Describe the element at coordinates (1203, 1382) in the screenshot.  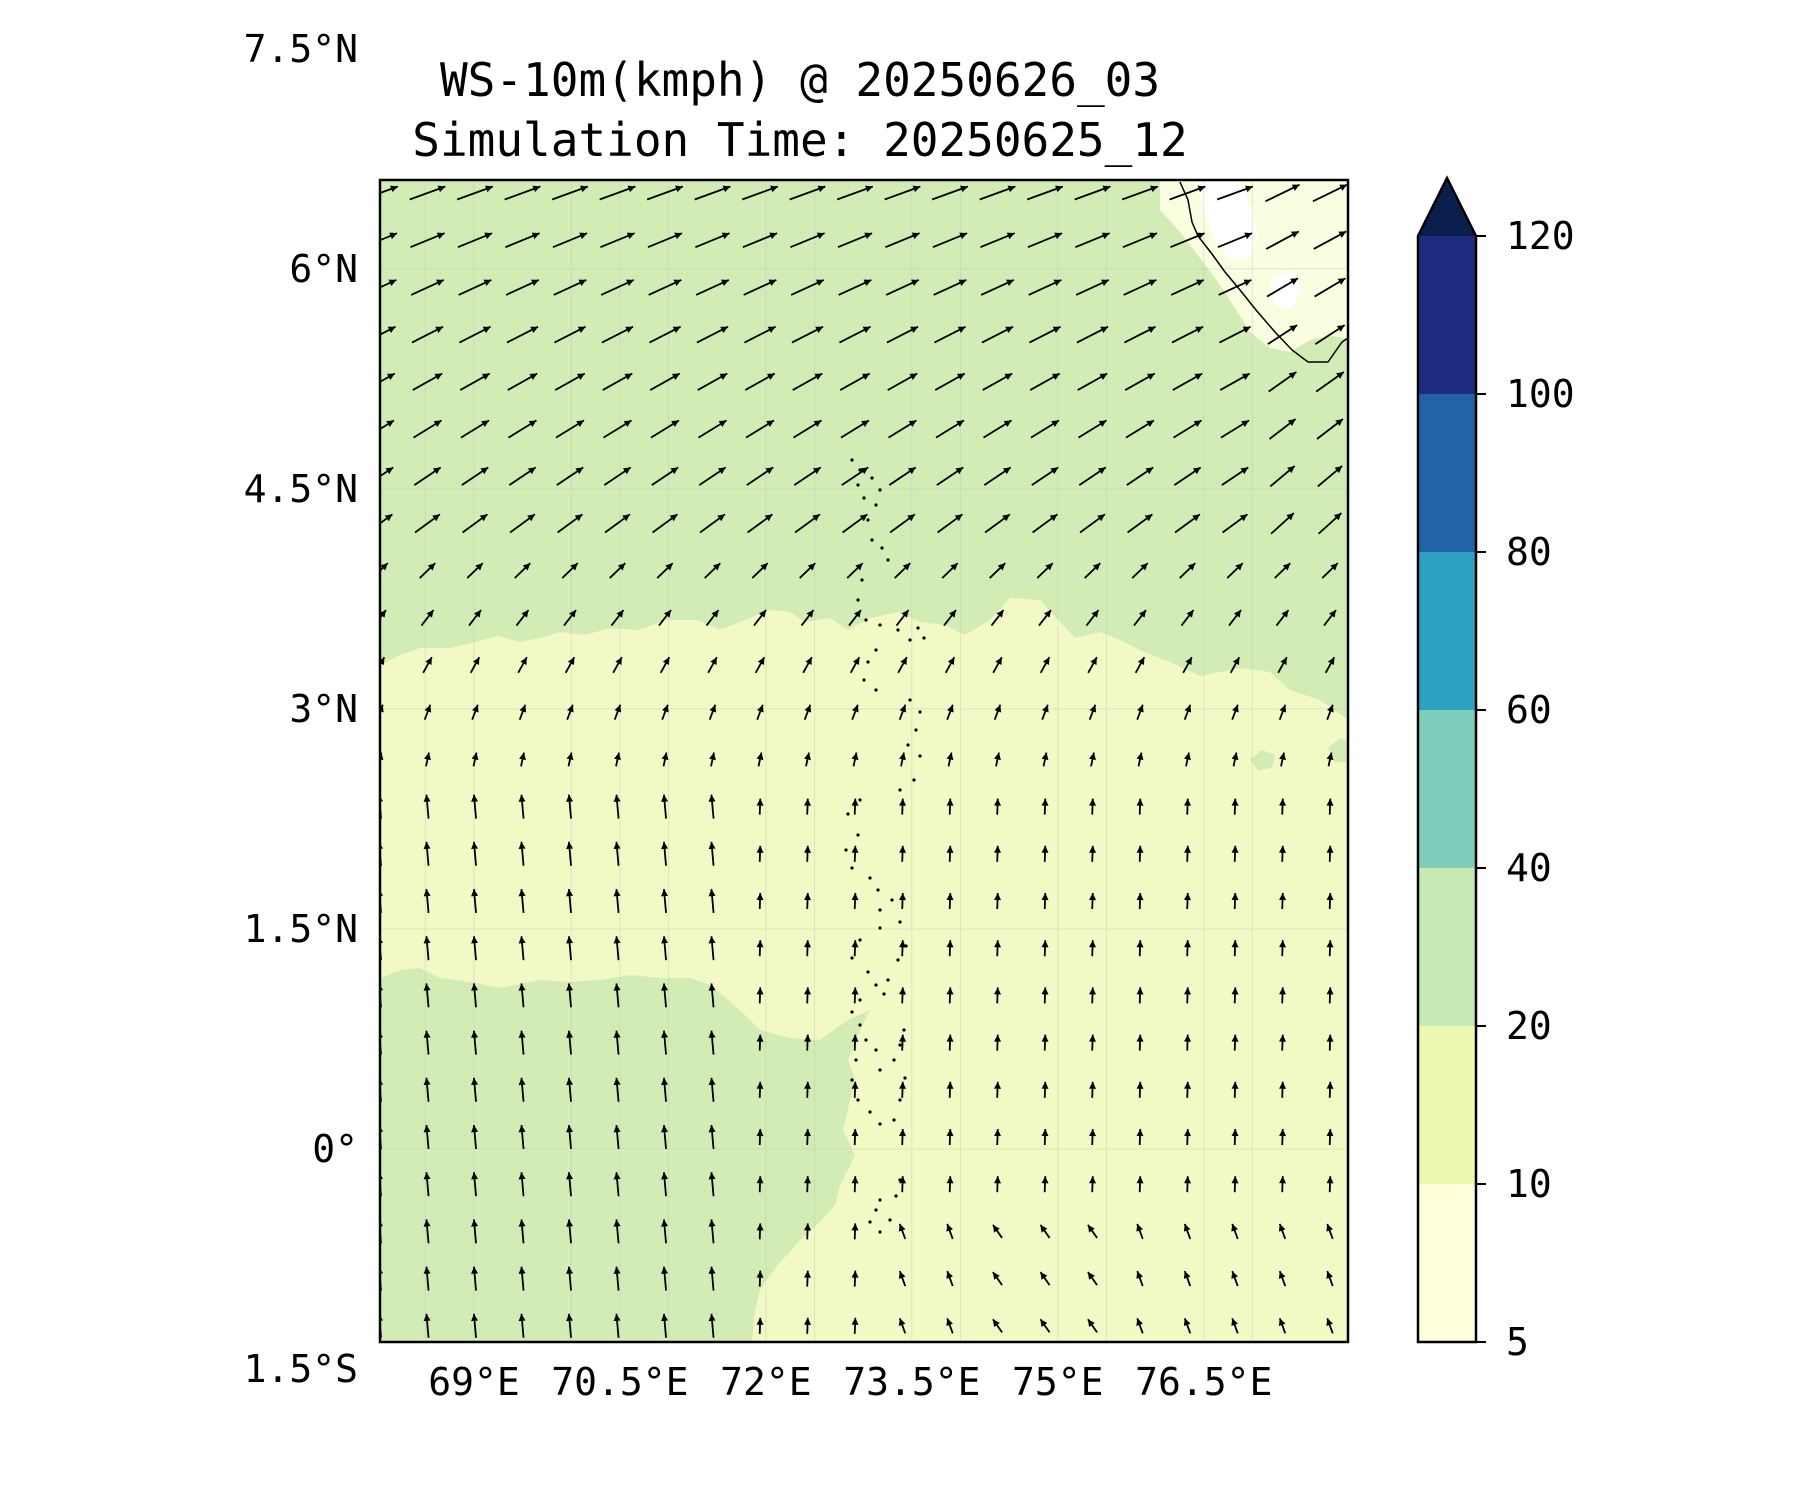
I see `lon-tick-label: 76.5°E` at that location.